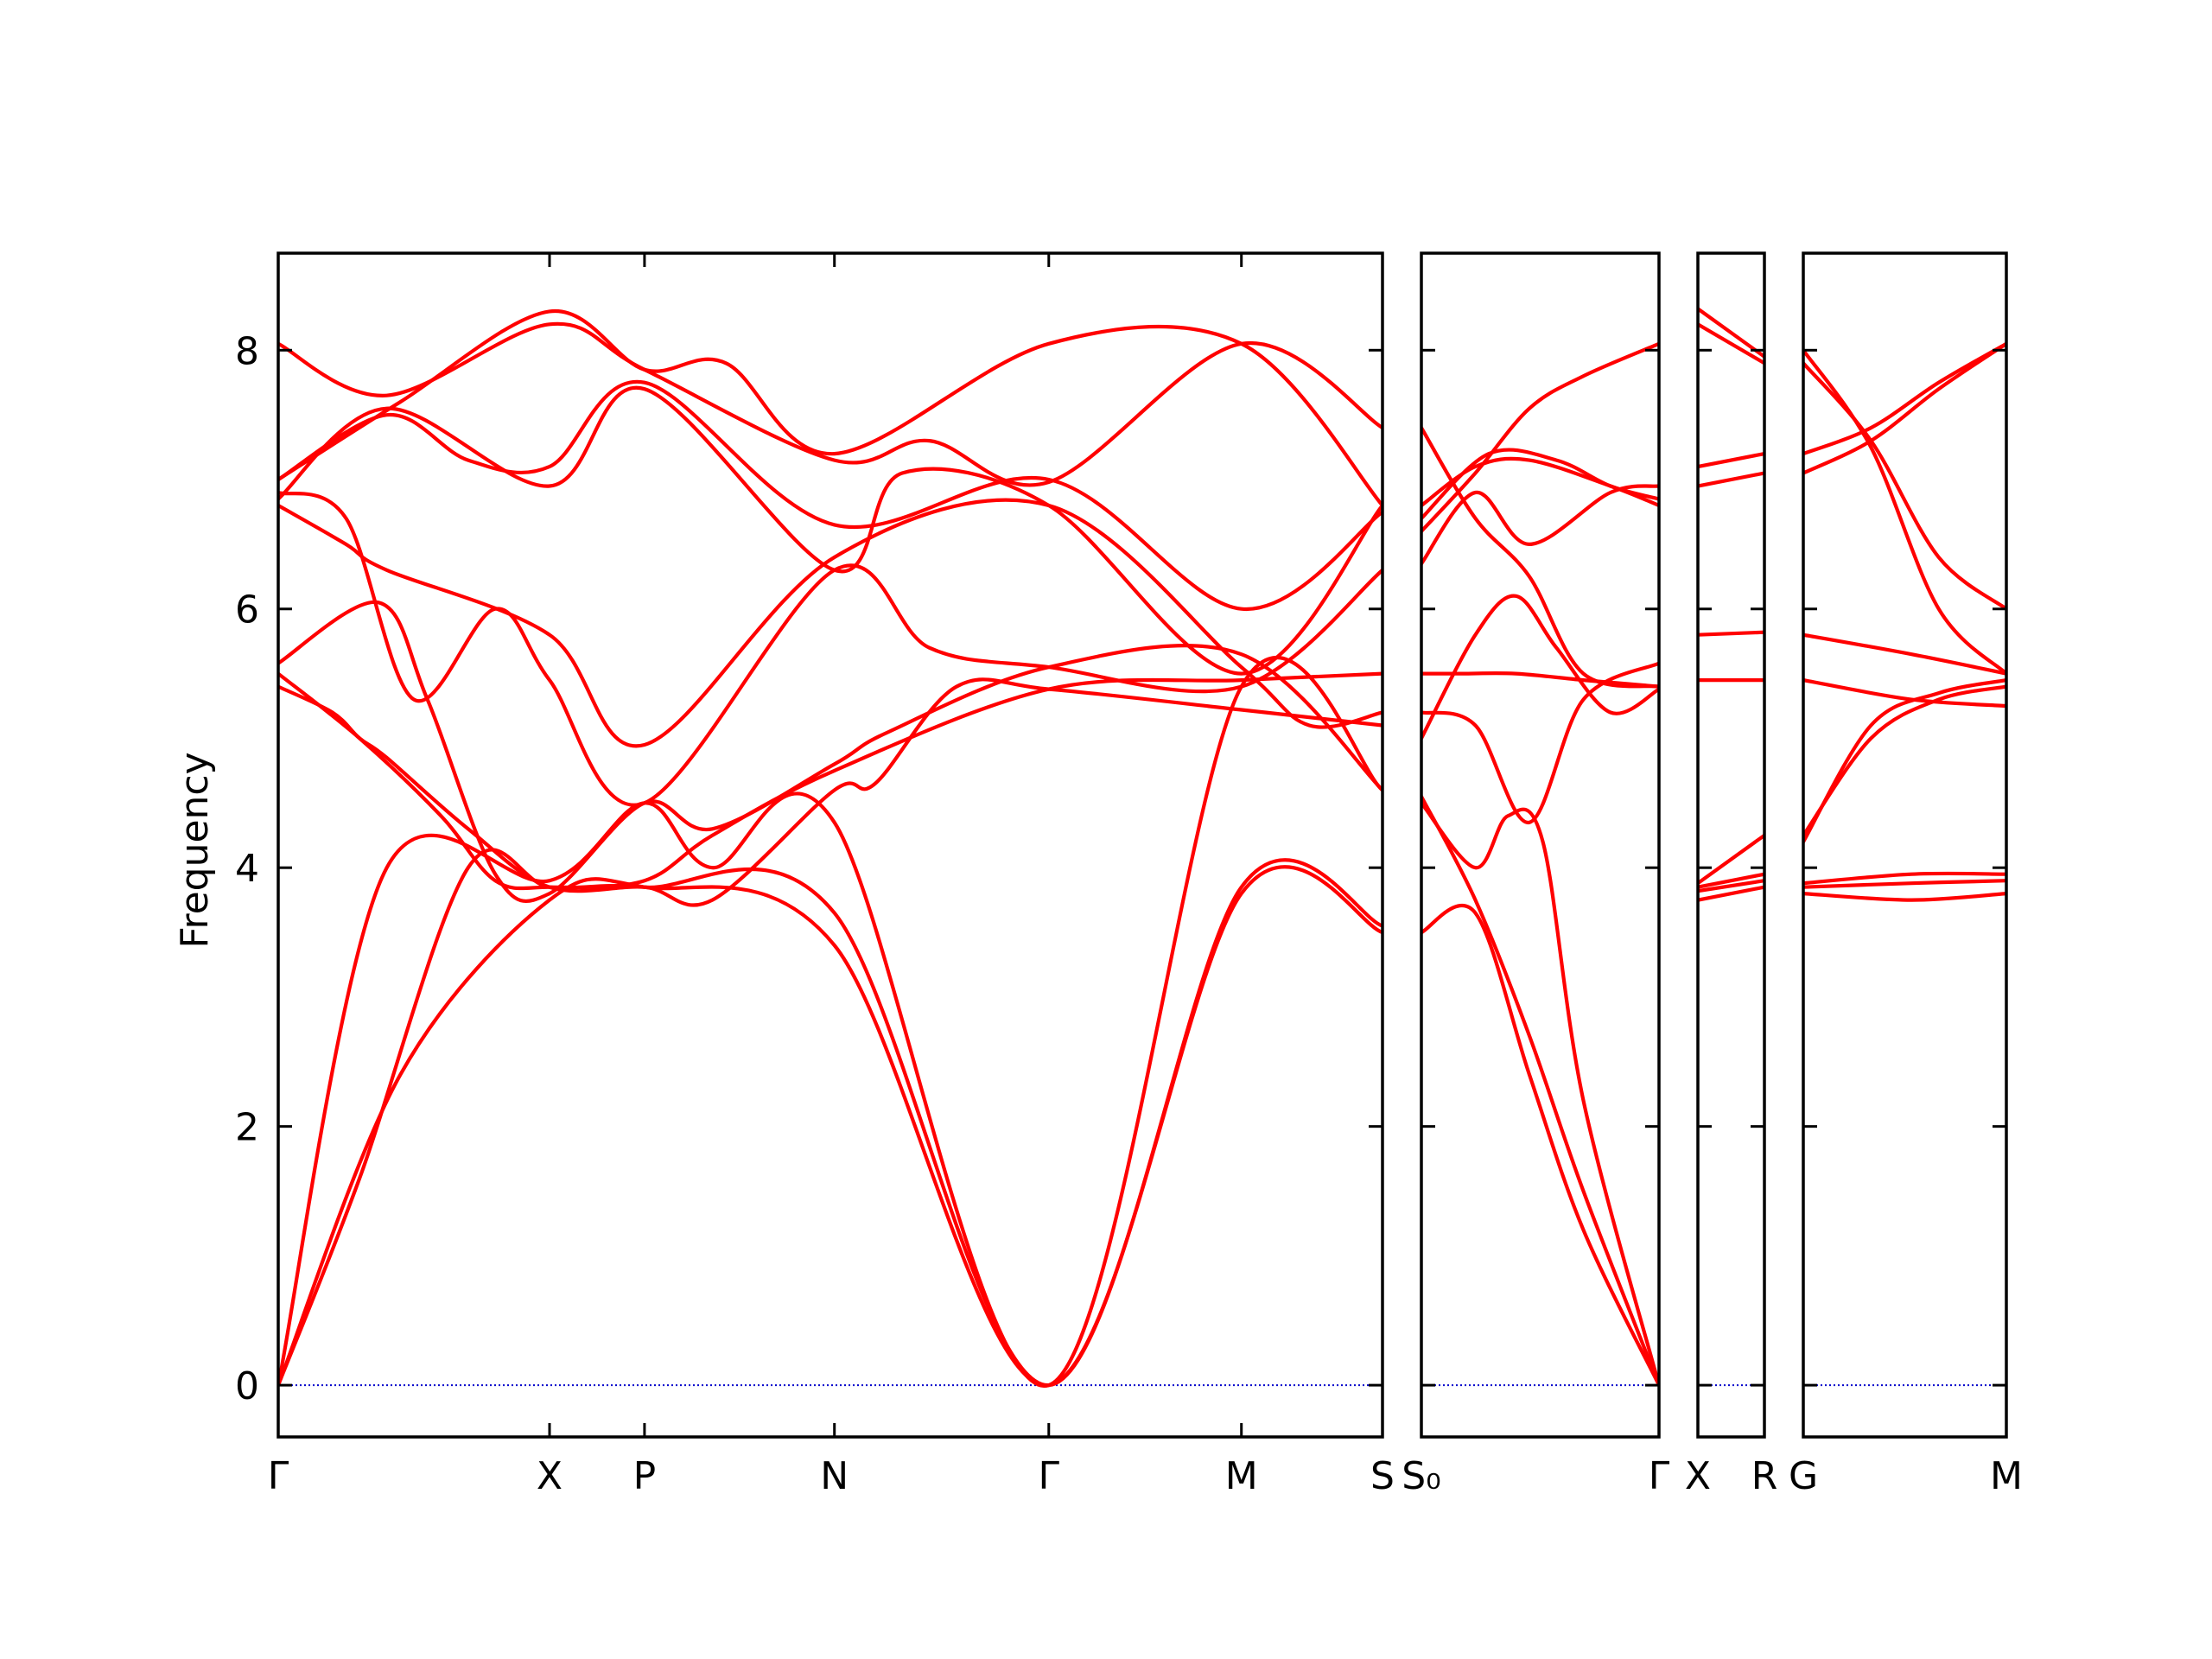  Describe the element at coordinates (1764, 1476) in the screenshot. I see `x-tick-label: R` at that location.